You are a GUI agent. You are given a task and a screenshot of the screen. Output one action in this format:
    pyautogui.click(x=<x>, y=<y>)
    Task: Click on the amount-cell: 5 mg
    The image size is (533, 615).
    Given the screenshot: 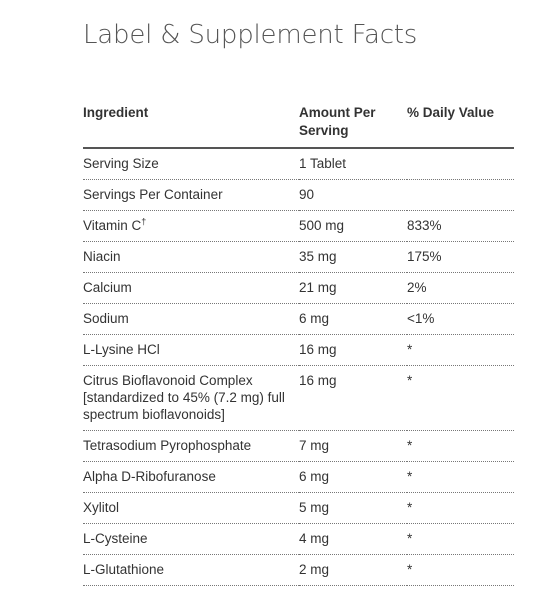 What is the action you would take?
    pyautogui.click(x=353, y=508)
    